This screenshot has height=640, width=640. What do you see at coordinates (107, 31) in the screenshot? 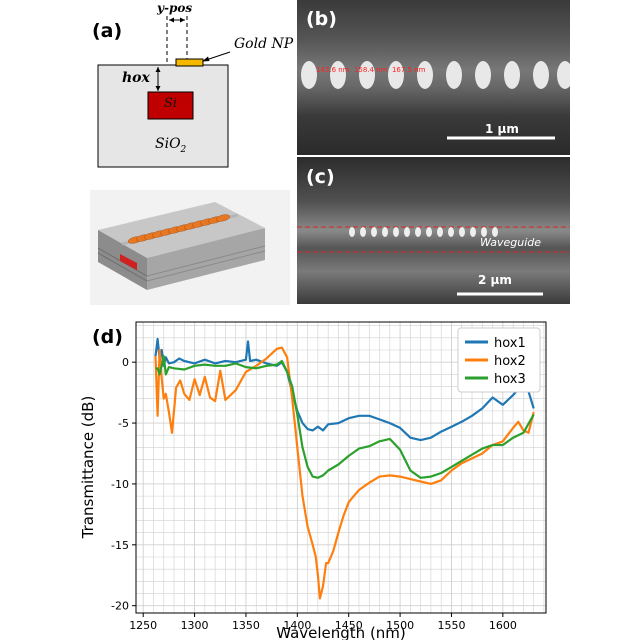
I see `panel-a-label: (a)` at bounding box center [107, 31].